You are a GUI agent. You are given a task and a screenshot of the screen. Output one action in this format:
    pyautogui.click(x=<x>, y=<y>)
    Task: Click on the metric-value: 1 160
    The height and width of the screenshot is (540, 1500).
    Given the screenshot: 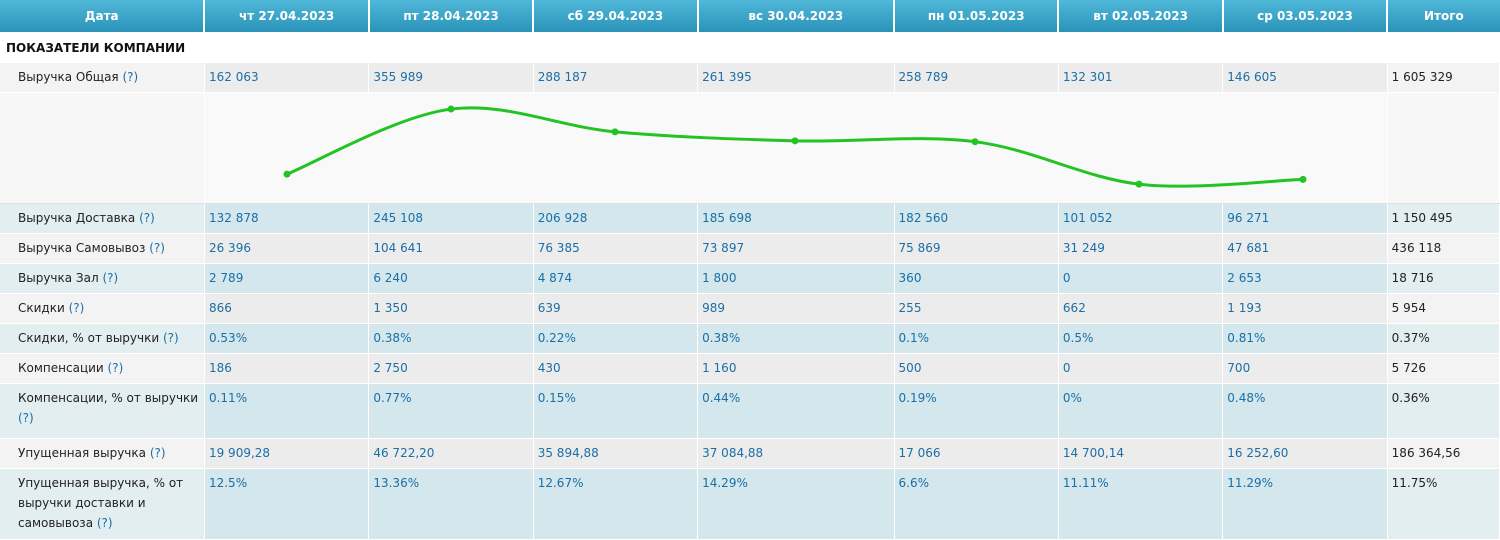 What is the action you would take?
    pyautogui.click(x=796, y=368)
    